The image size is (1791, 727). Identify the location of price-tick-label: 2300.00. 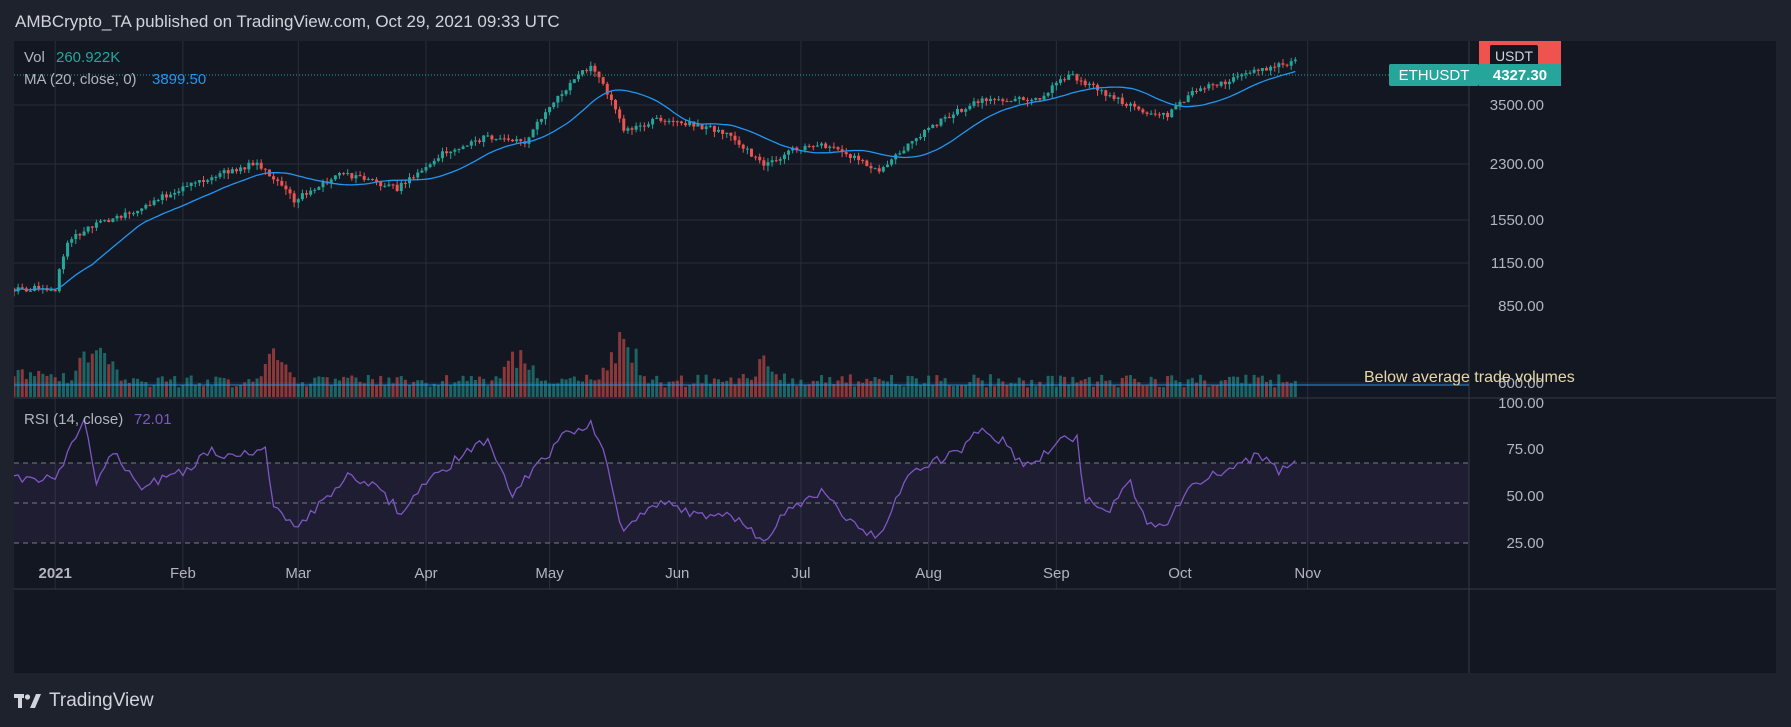
(1517, 164).